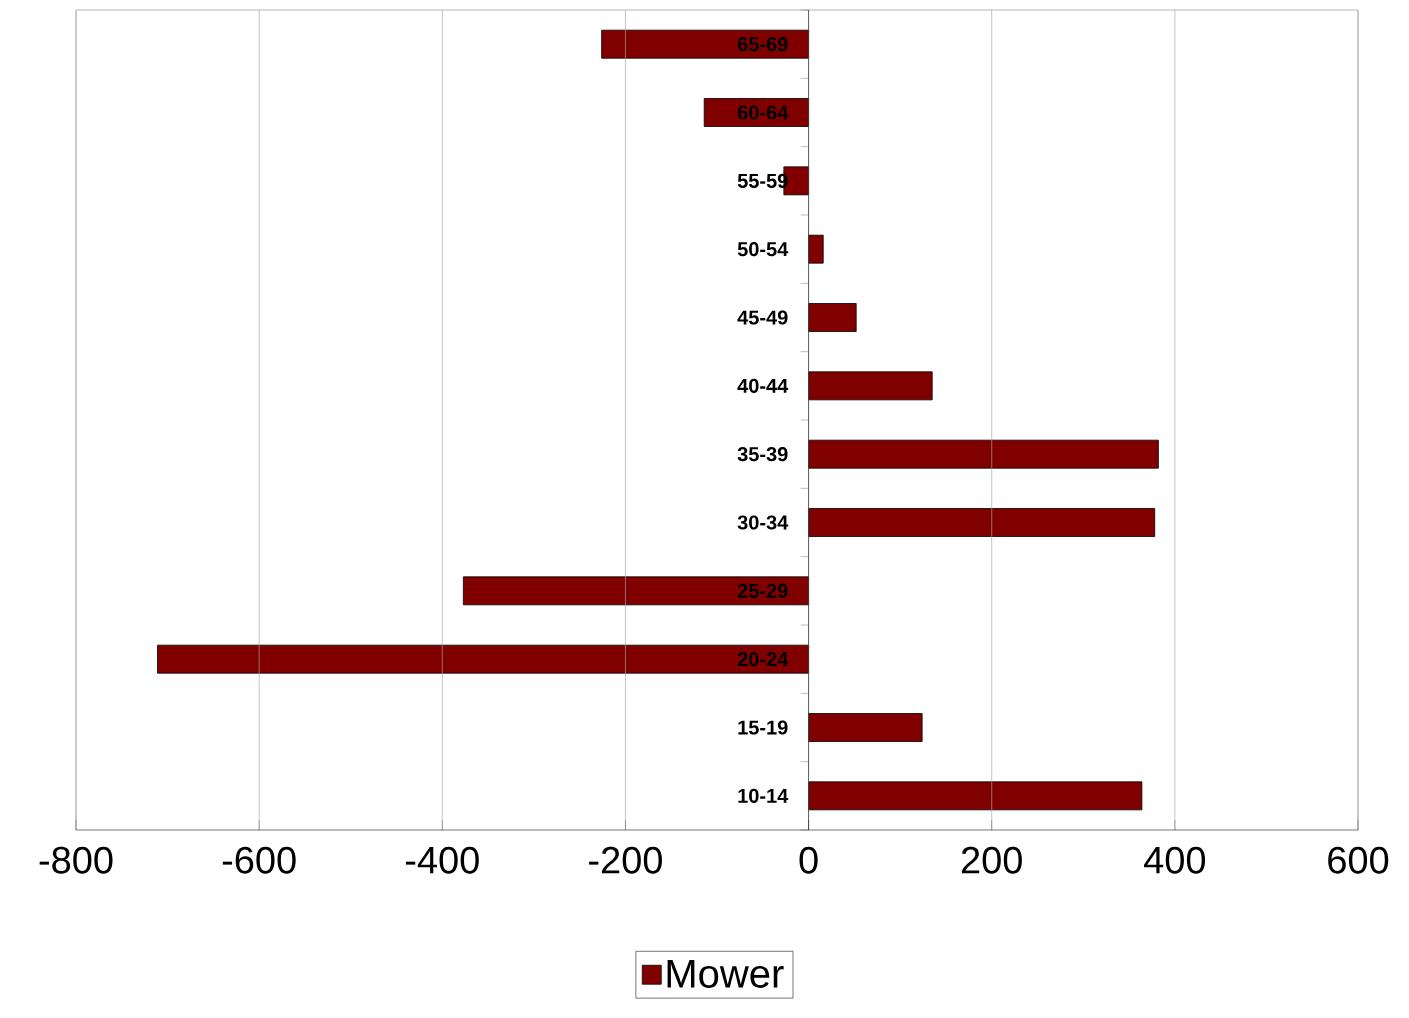  What do you see at coordinates (763, 249) in the screenshot?
I see `y-tick-label: 50-54` at bounding box center [763, 249].